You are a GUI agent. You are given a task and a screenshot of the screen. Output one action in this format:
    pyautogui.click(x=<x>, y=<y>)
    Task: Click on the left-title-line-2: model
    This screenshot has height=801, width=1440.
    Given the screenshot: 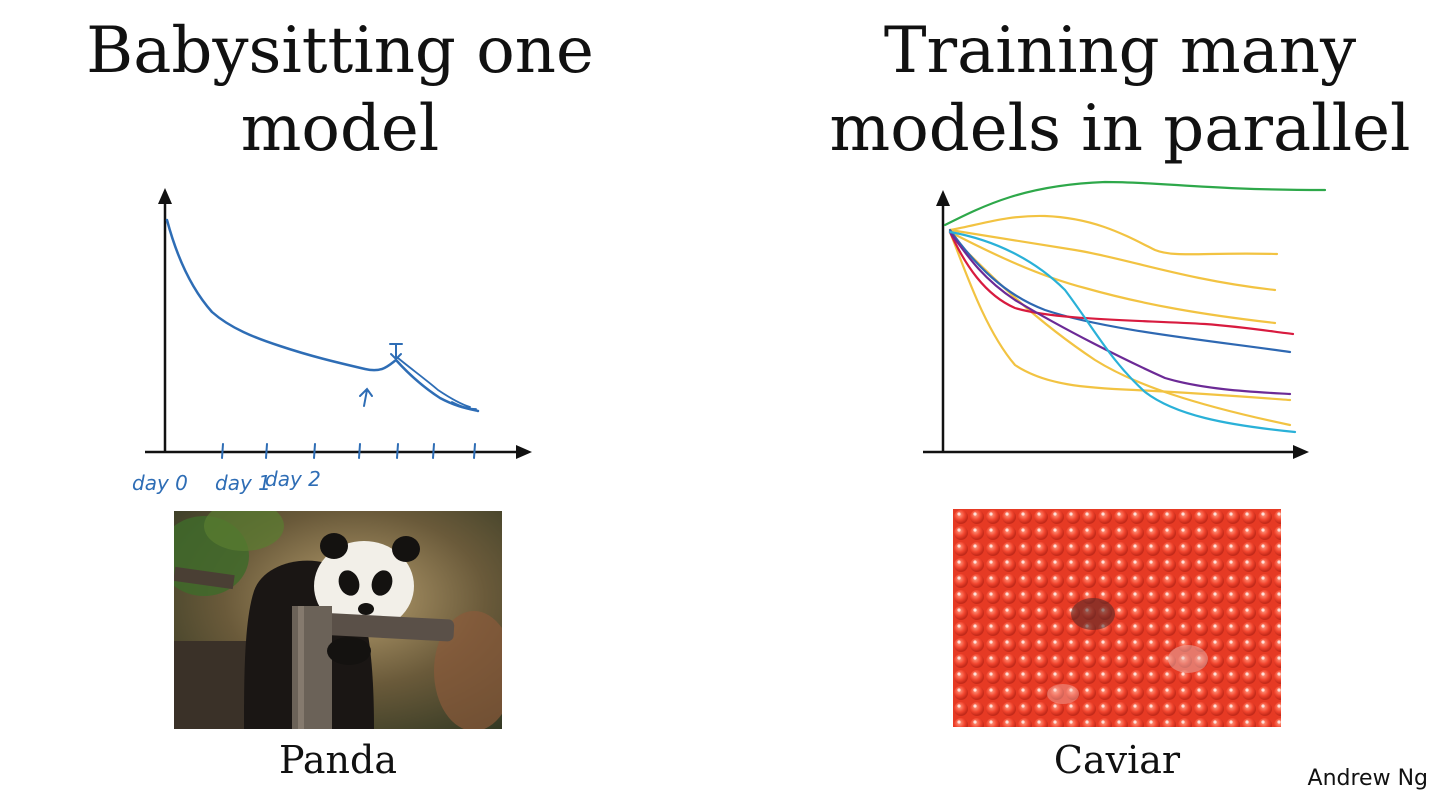 What is the action you would take?
    pyautogui.click(x=340, y=129)
    